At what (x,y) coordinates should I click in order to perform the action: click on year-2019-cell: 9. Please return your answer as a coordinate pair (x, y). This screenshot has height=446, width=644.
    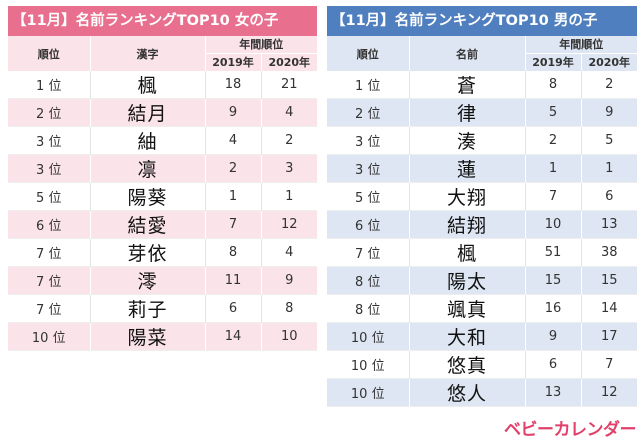
    Looking at the image, I should click on (232, 112).